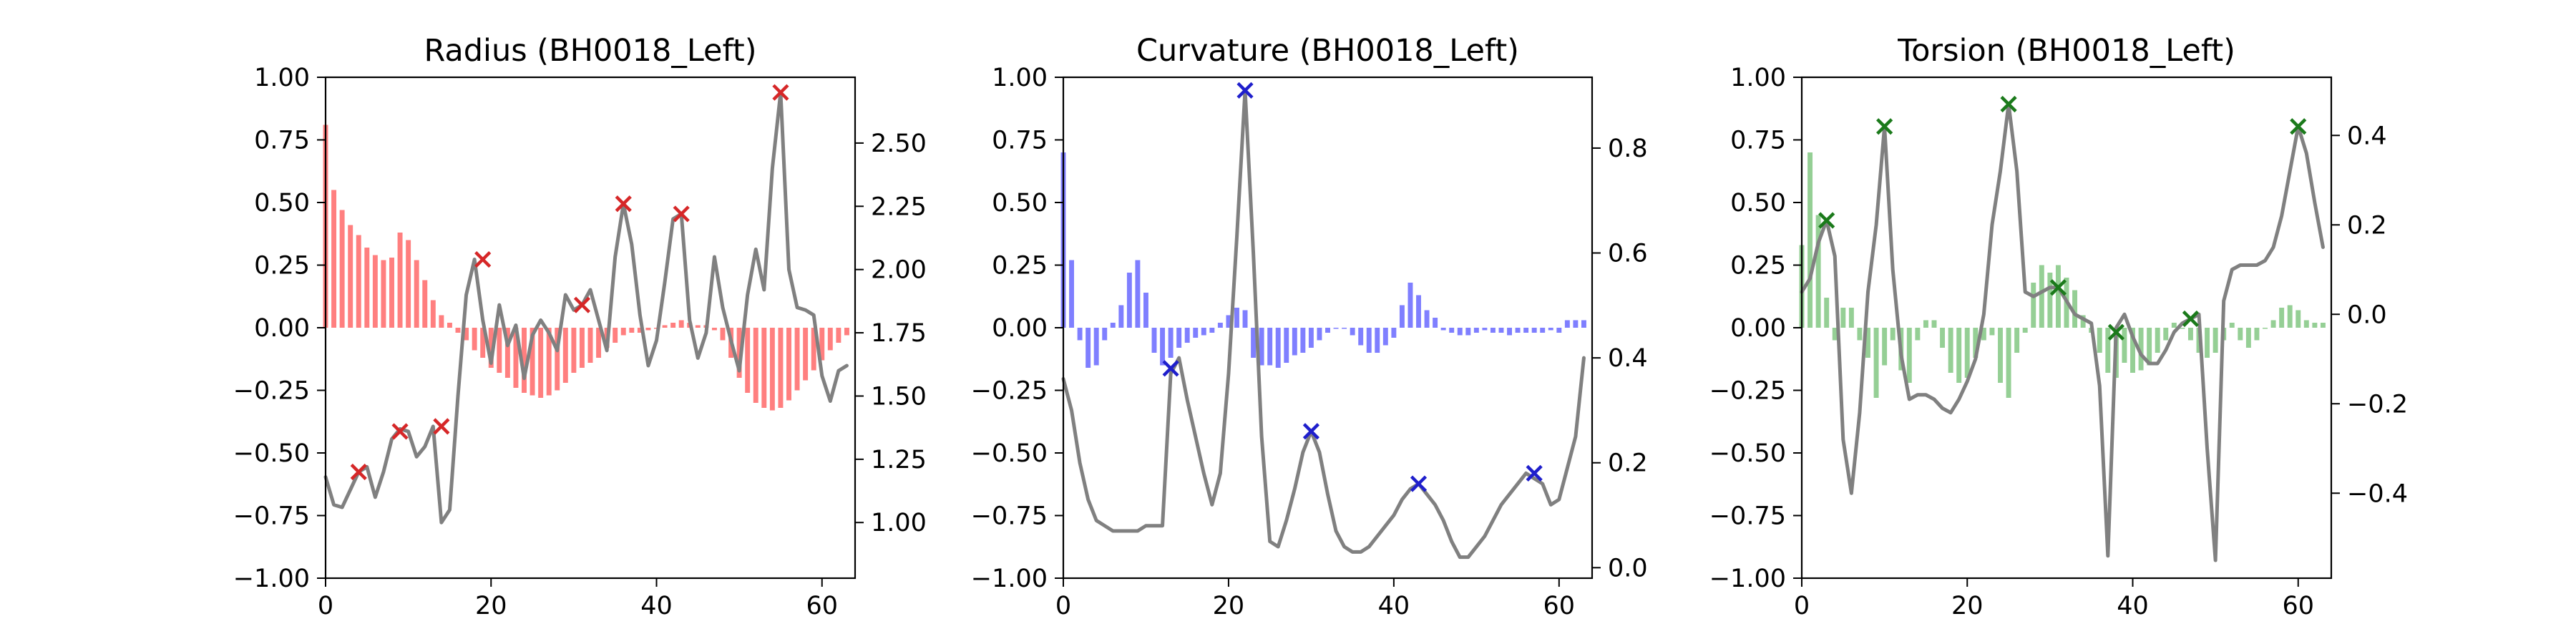 This screenshot has height=644, width=2576. I want to click on y-tick-label-right: 0.0, so click(1628, 568).